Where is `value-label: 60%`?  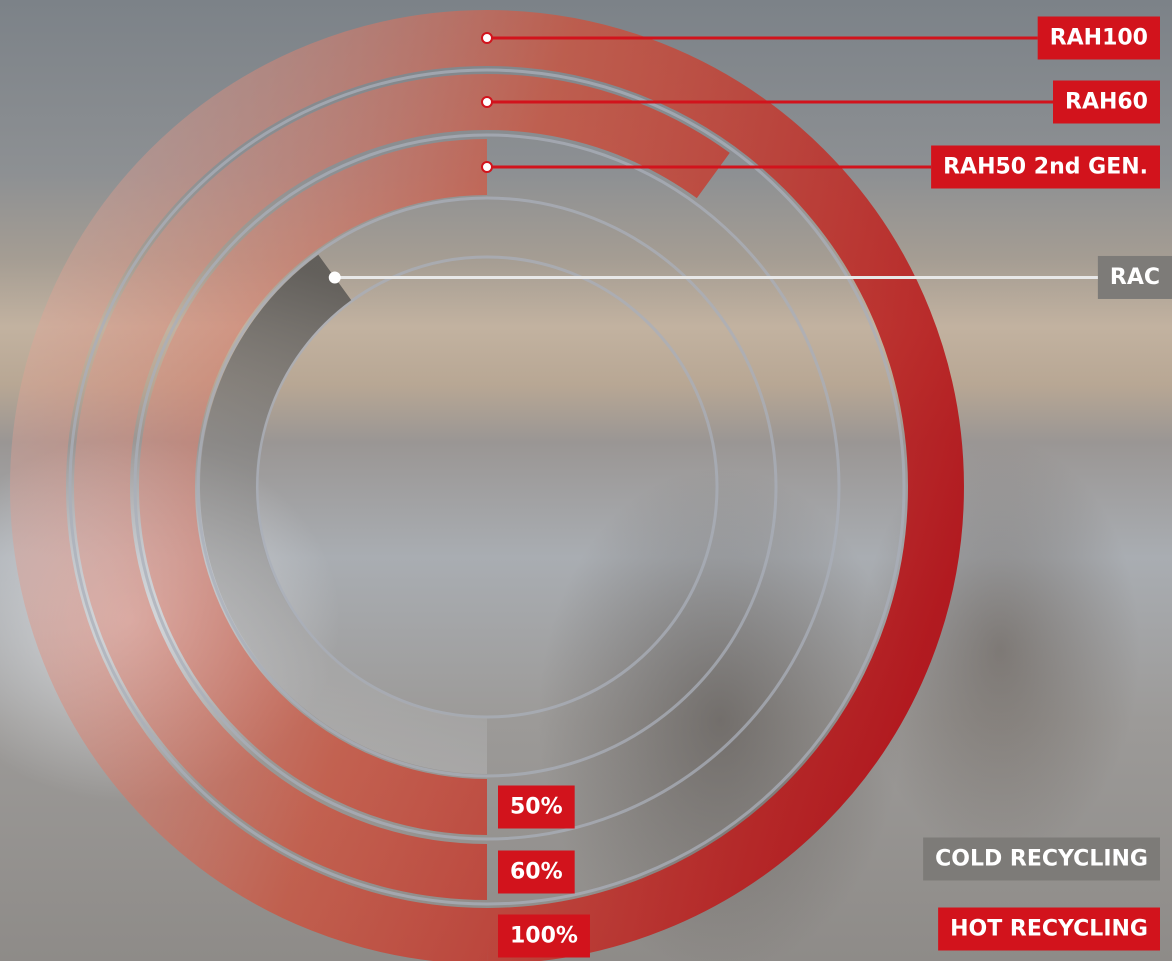
value-label: 60% is located at coordinates (536, 872).